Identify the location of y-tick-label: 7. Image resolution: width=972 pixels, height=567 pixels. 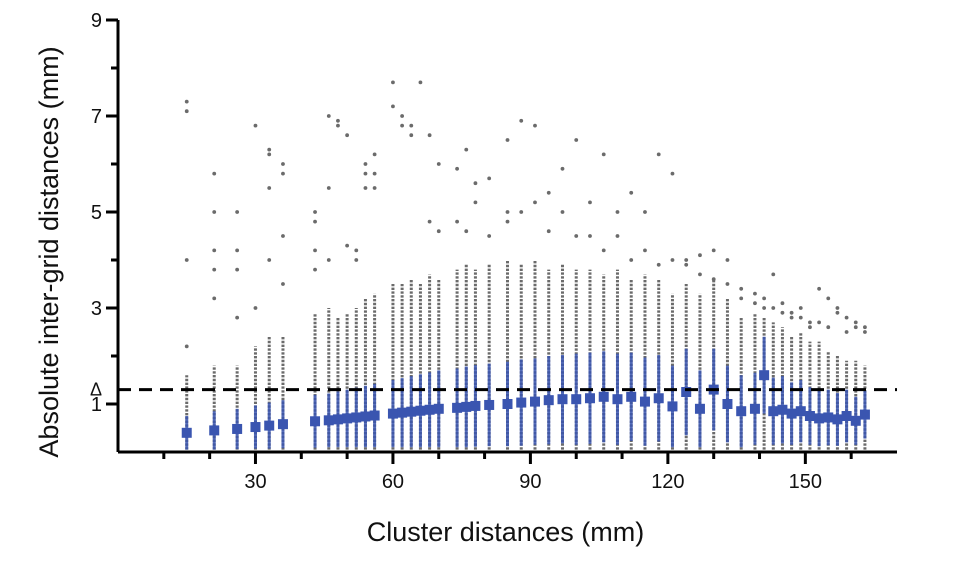
(96, 117).